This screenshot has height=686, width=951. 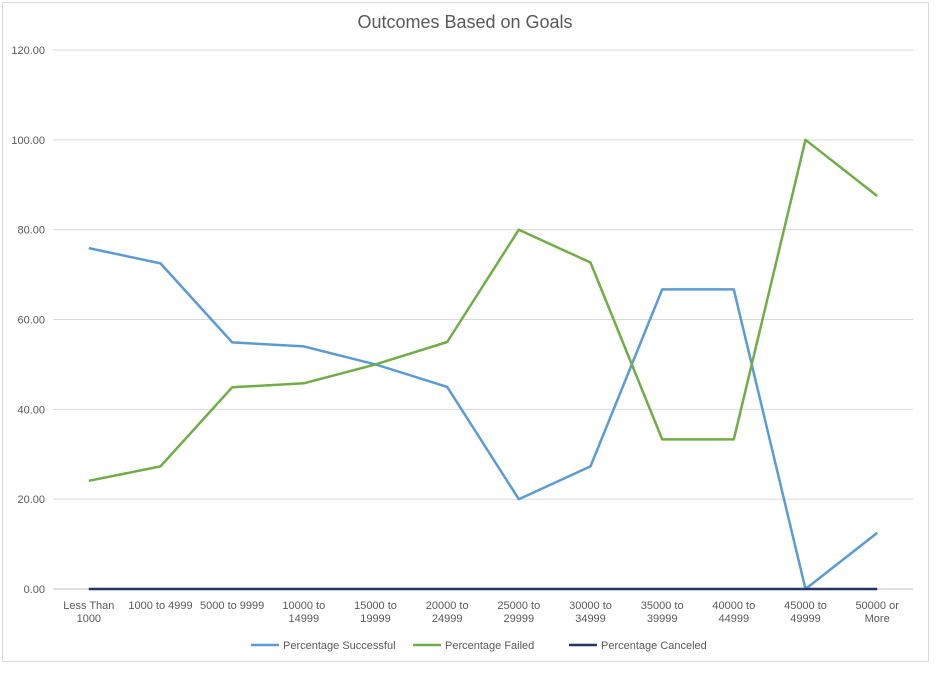 What do you see at coordinates (877, 612) in the screenshot?
I see `x-tick-label: 50000 or More` at bounding box center [877, 612].